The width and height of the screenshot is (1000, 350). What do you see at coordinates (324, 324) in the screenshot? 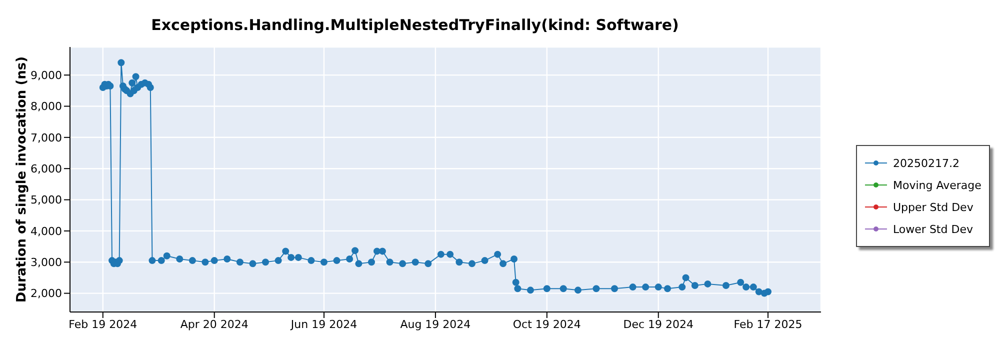
I see `x-tick-label: Jun 19 2024` at bounding box center [324, 324].